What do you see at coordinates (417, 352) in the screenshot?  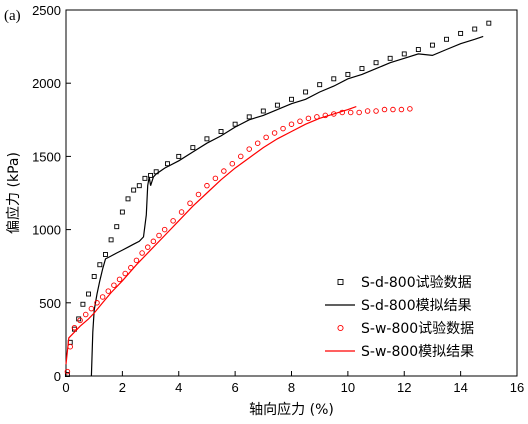 I see `legend-label: S-w-800模拟结果` at bounding box center [417, 352].